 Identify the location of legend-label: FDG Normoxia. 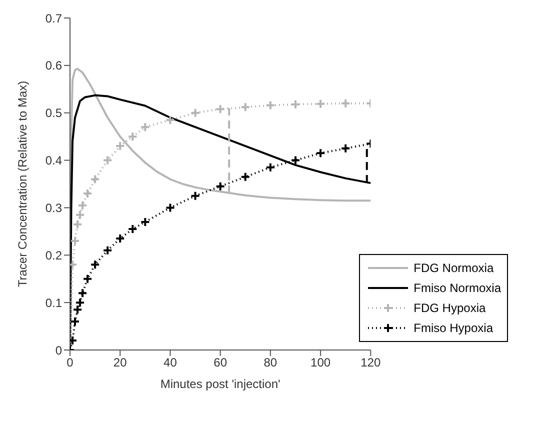
(454, 268).